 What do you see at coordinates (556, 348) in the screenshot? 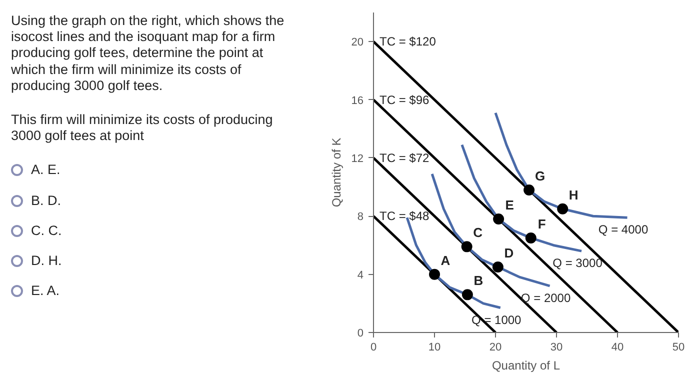
I see `x-tick-label: 30` at bounding box center [556, 348].